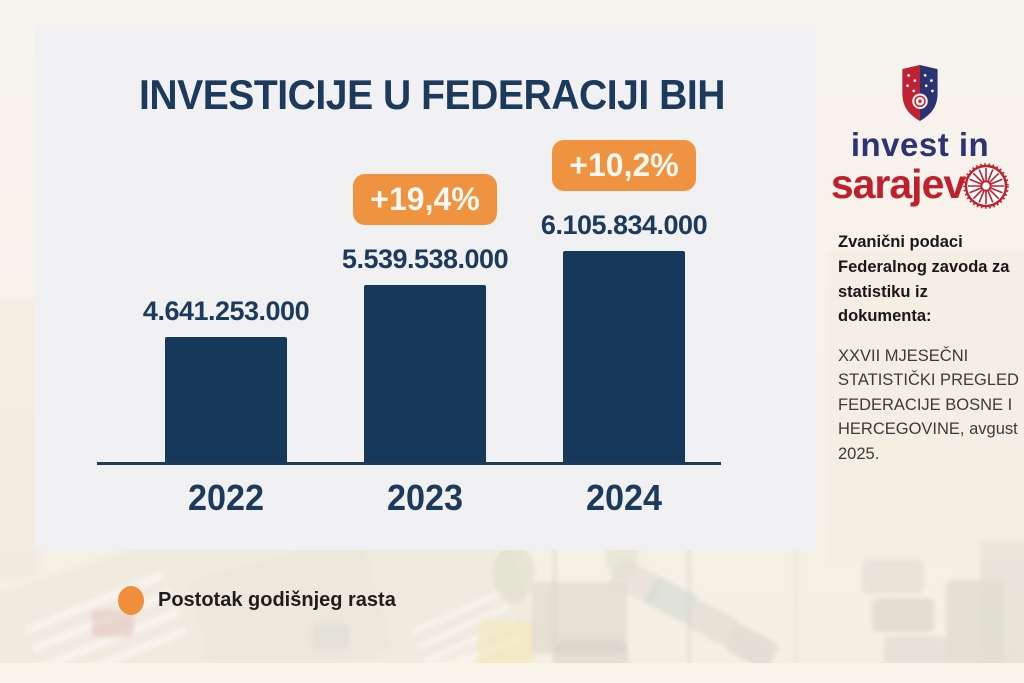  What do you see at coordinates (226, 399) in the screenshot?
I see `bar-2022` at bounding box center [226, 399].